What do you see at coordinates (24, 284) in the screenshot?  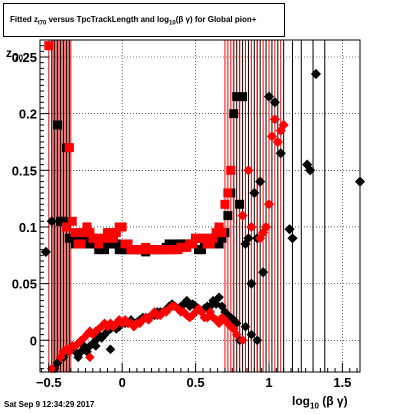 I see `y-tick-label: 0.05` at bounding box center [24, 284].